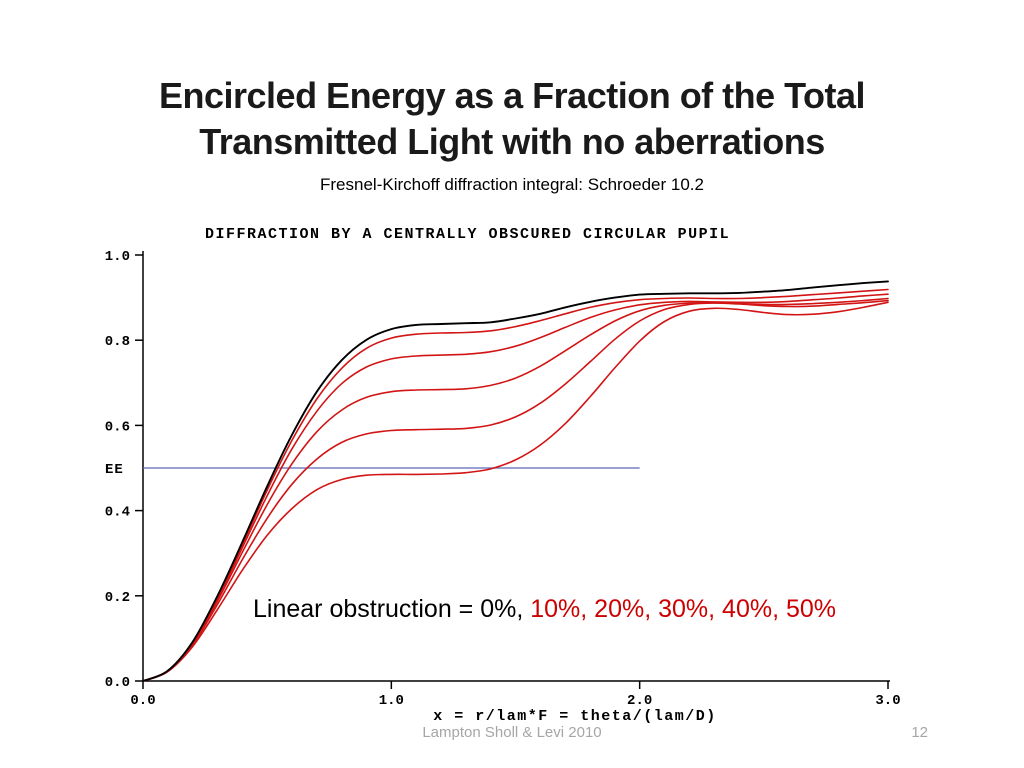 This screenshot has height=768, width=1024. I want to click on y-tick-label: 0.2, so click(117, 598).